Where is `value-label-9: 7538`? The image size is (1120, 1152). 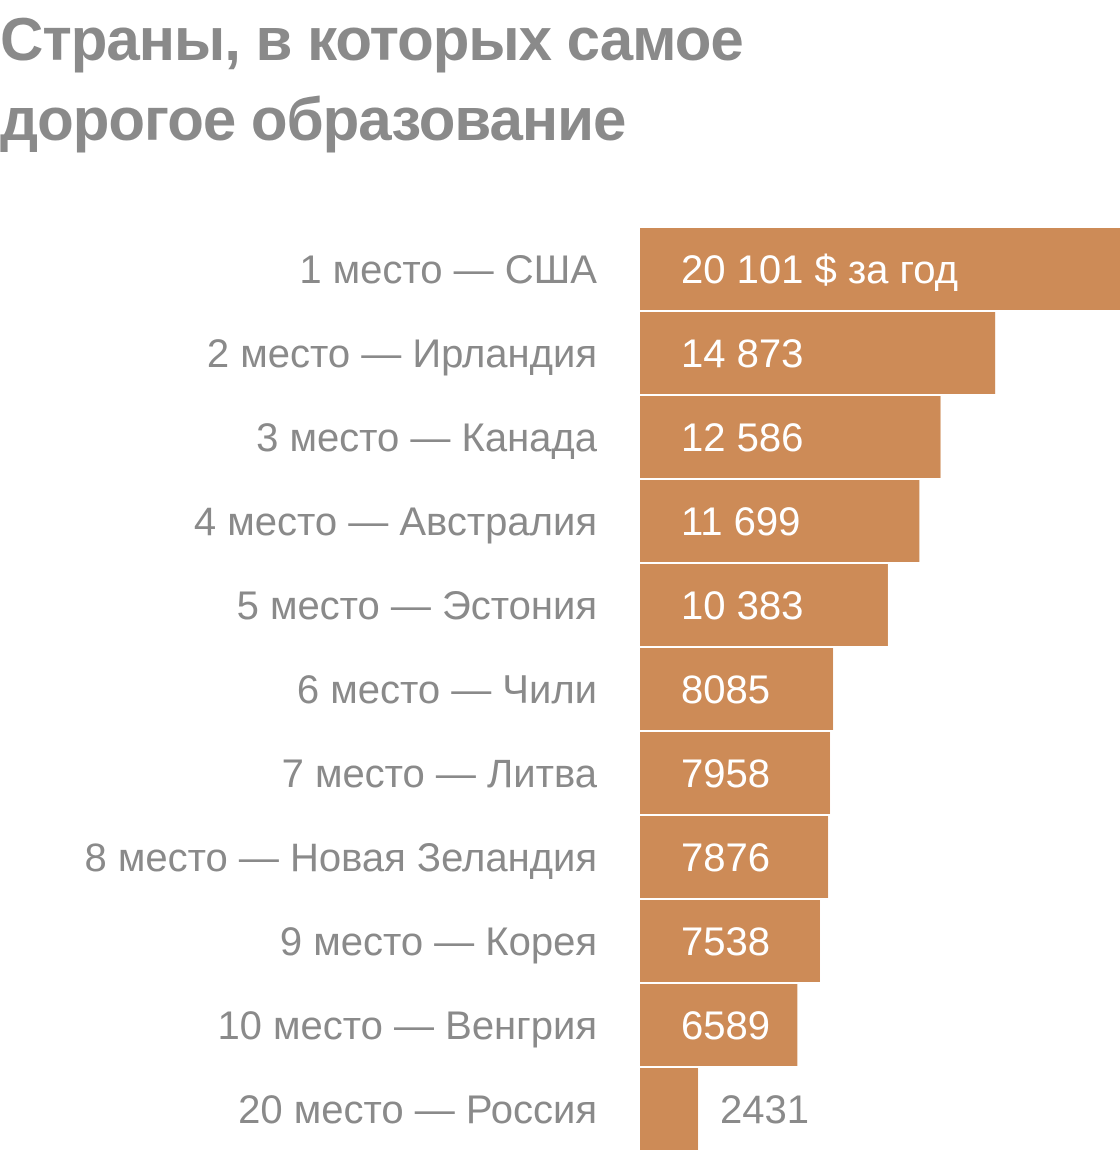 value-label-9: 7538 is located at coordinates (725, 942).